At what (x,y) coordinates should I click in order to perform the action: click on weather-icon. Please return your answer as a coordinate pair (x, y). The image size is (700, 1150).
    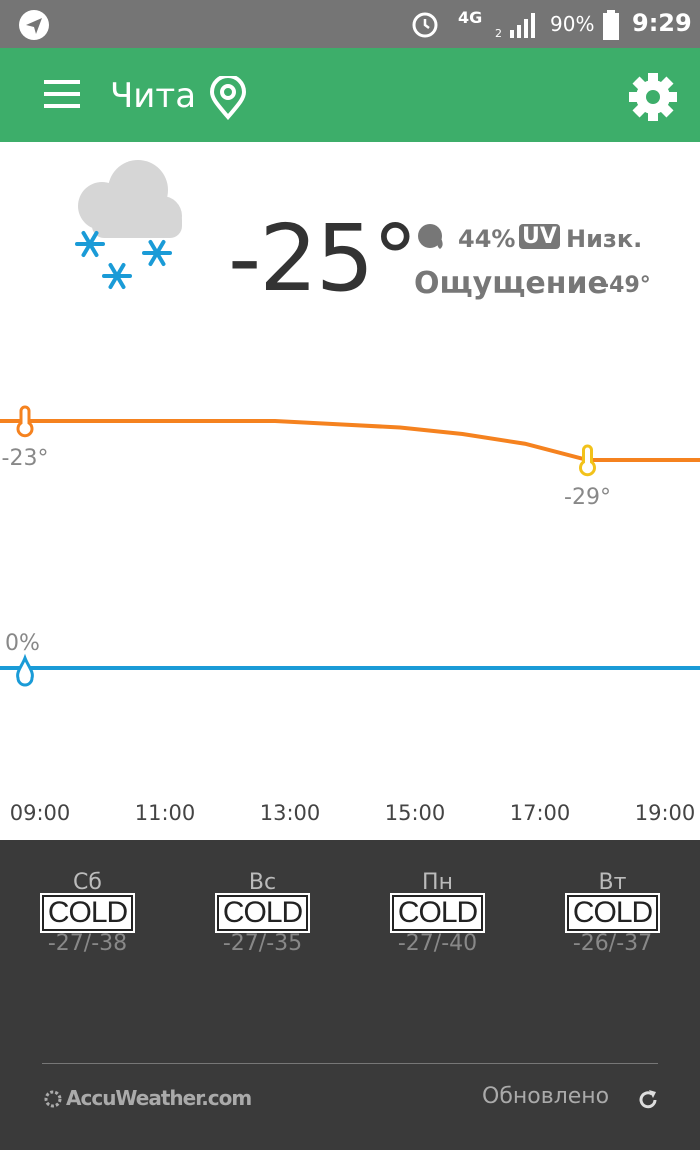
    Looking at the image, I should click on (128, 224).